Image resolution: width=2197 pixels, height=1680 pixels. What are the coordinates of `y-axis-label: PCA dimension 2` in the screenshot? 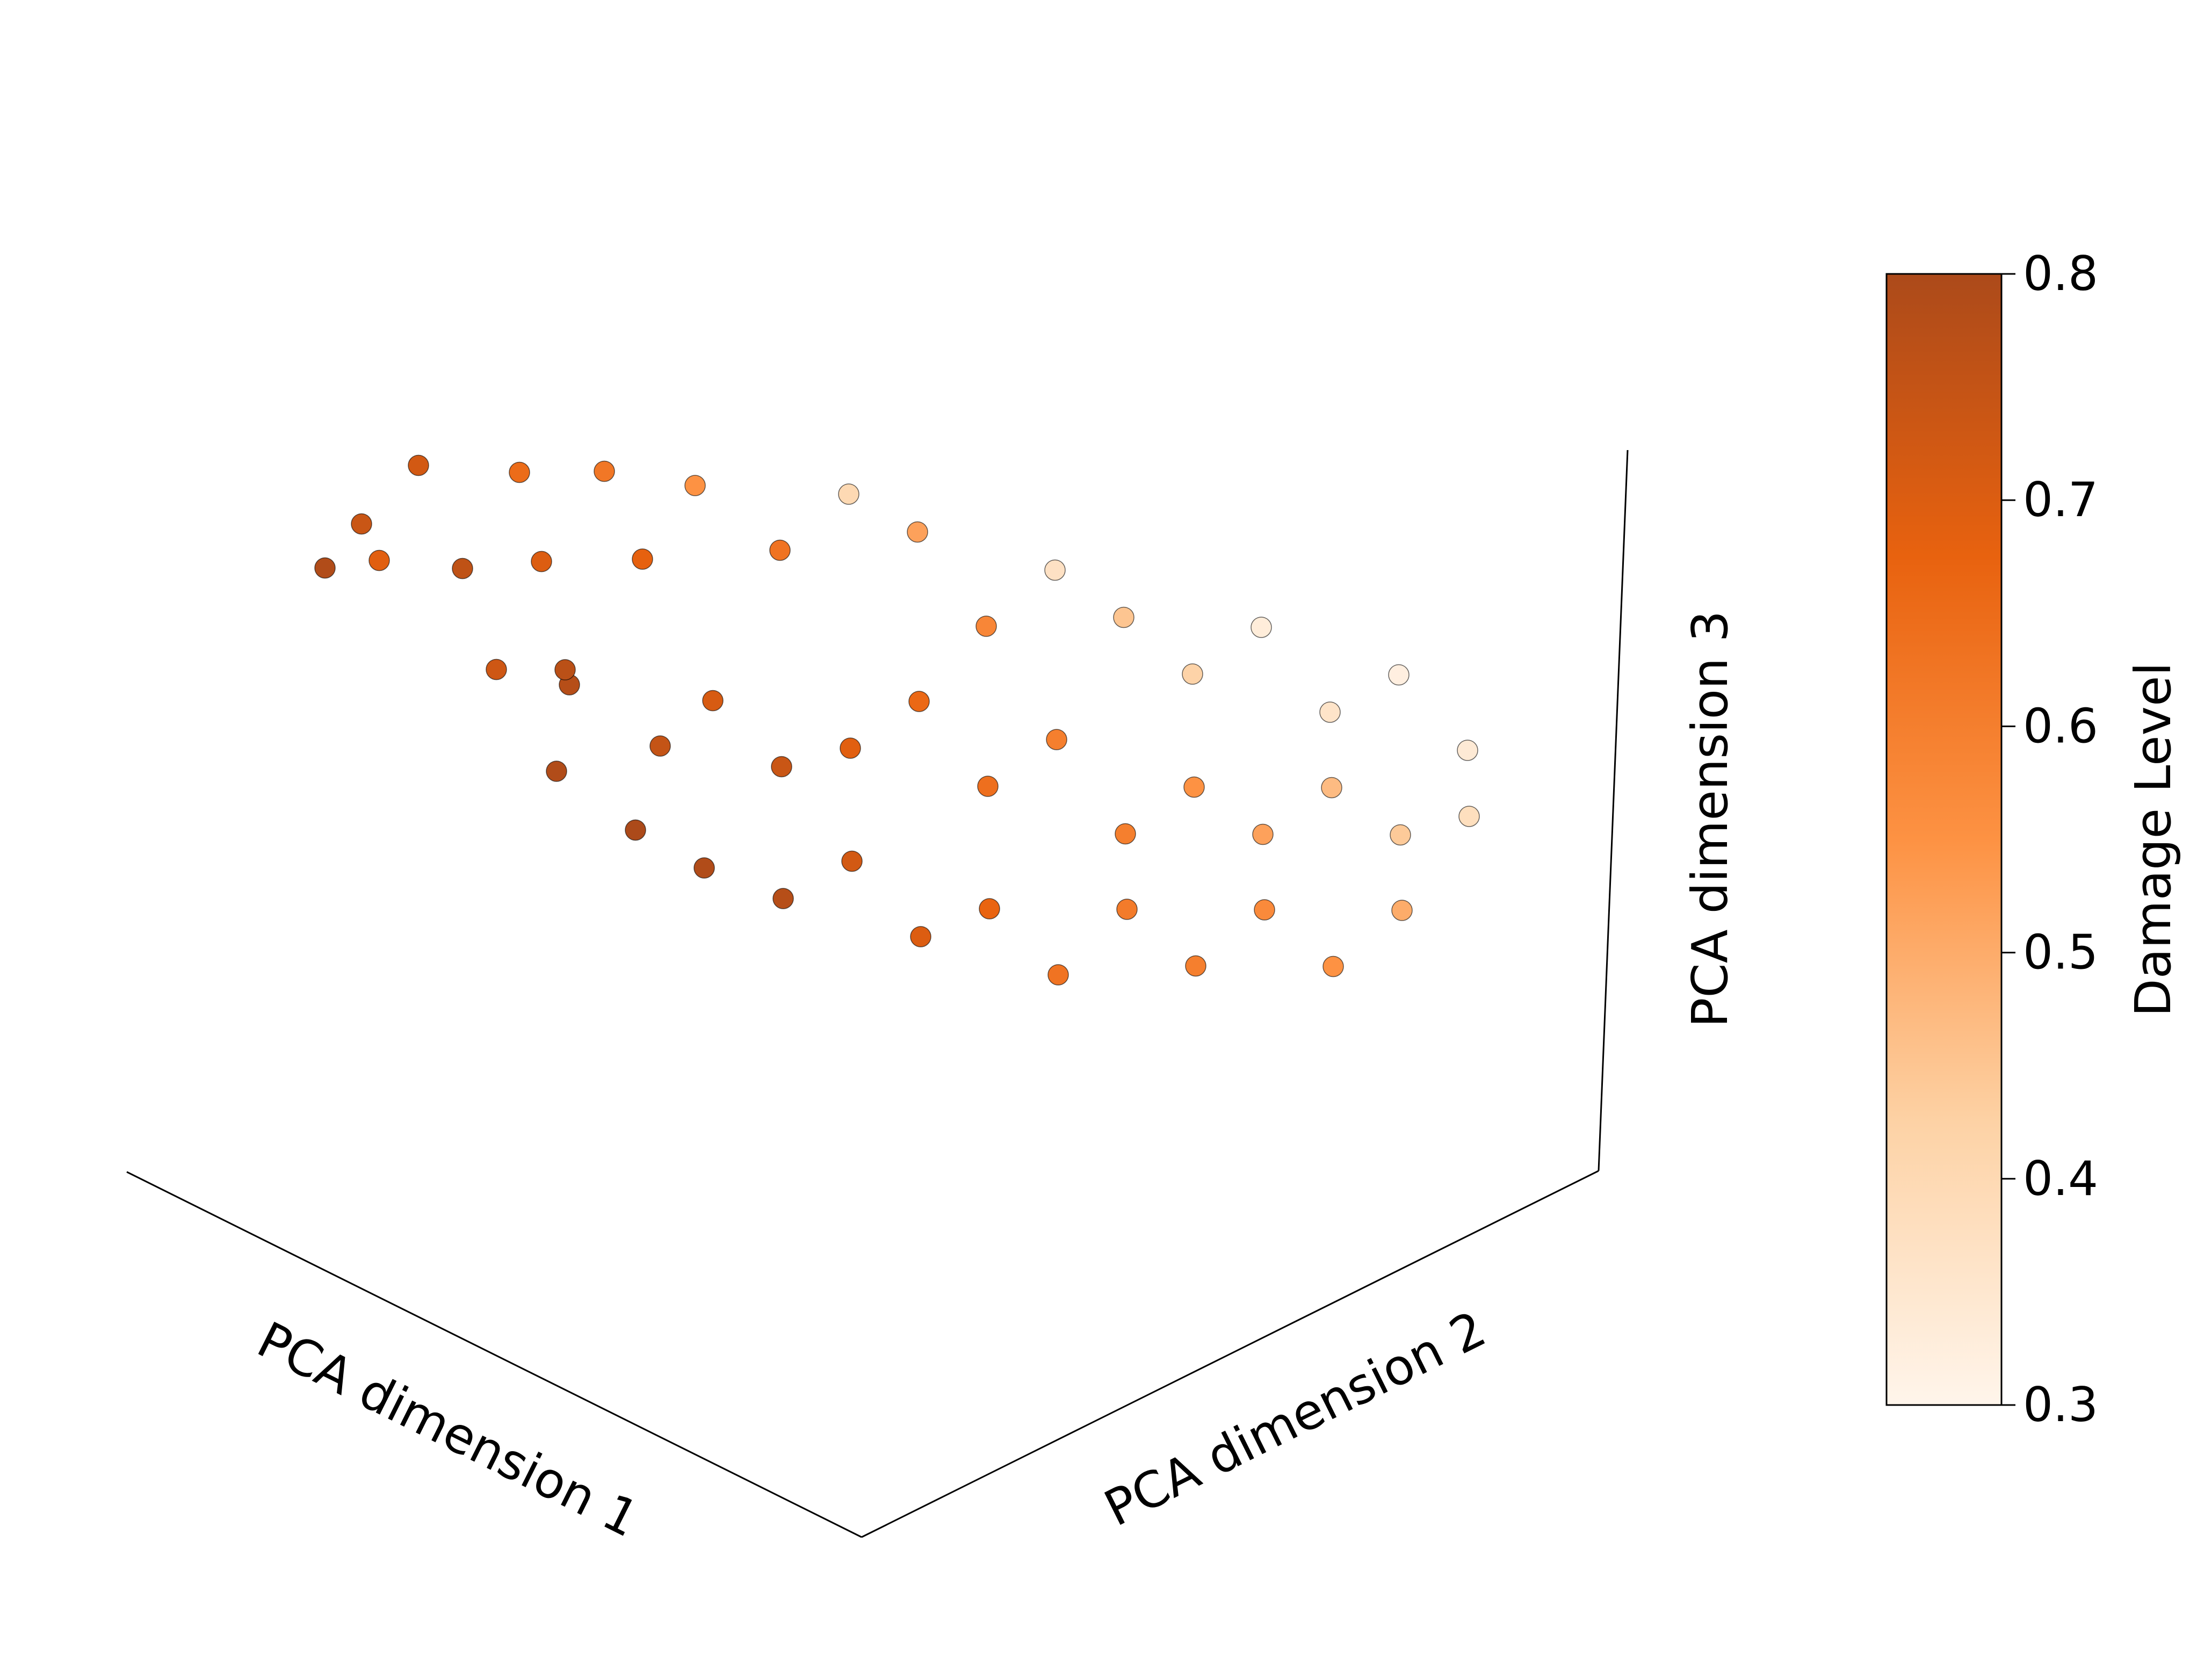 It's located at (1295, 1419).